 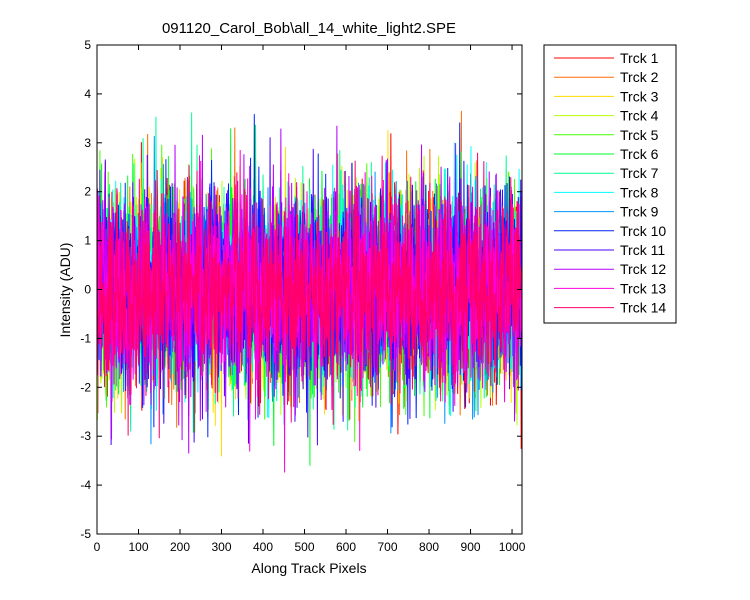 I want to click on y-tick-label: 4, so click(x=87, y=94).